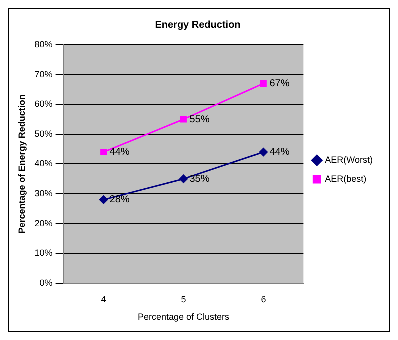 Image resolution: width=398 pixels, height=340 pixels. What do you see at coordinates (183, 299) in the screenshot?
I see `x-tick-label: 5` at bounding box center [183, 299].